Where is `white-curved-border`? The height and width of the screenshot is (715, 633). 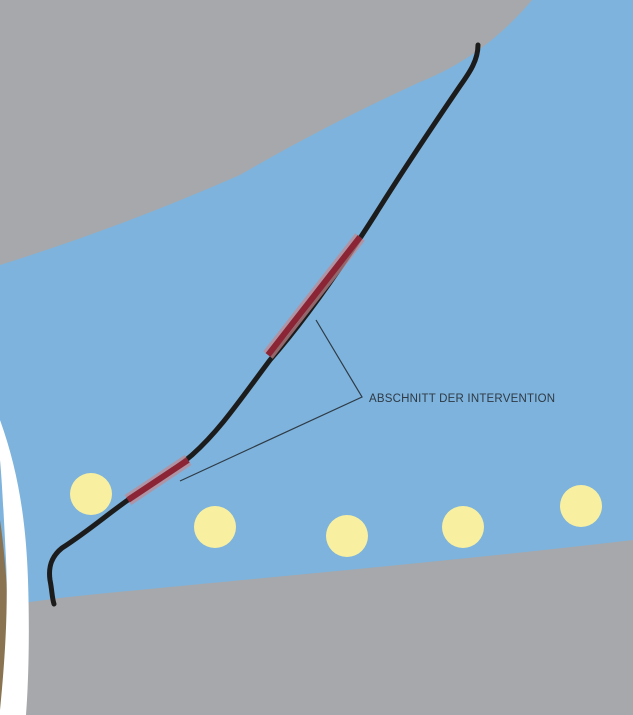 white-curved-border is located at coordinates (14, 567).